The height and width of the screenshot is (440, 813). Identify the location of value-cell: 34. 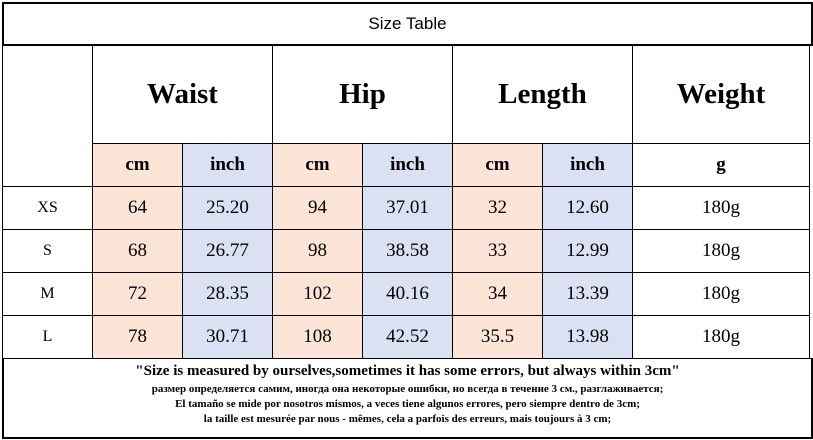
(497, 294).